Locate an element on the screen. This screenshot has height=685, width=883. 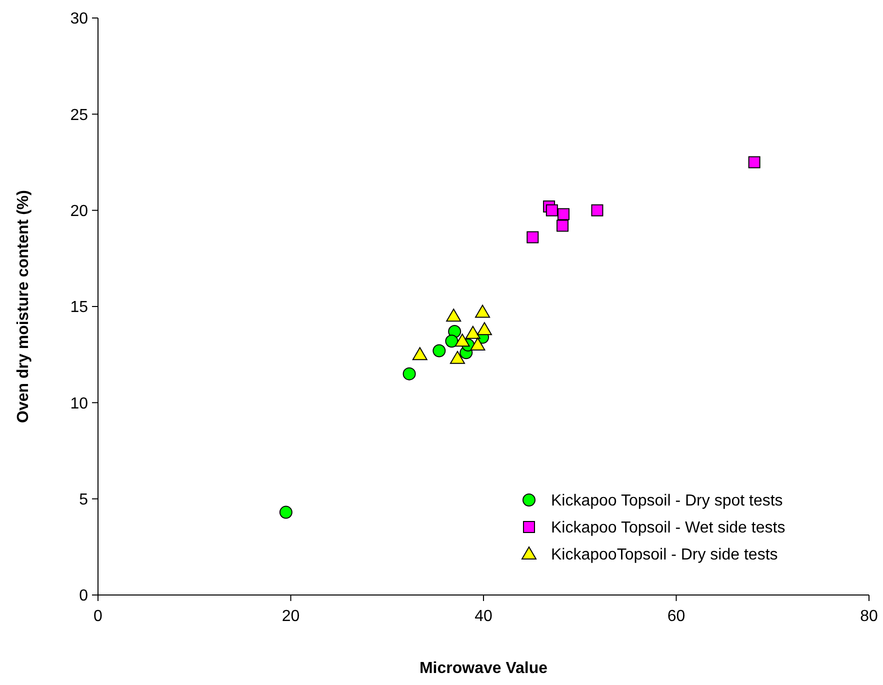
legend-label: KickapooTopsoil - Dry side tests is located at coordinates (664, 555).